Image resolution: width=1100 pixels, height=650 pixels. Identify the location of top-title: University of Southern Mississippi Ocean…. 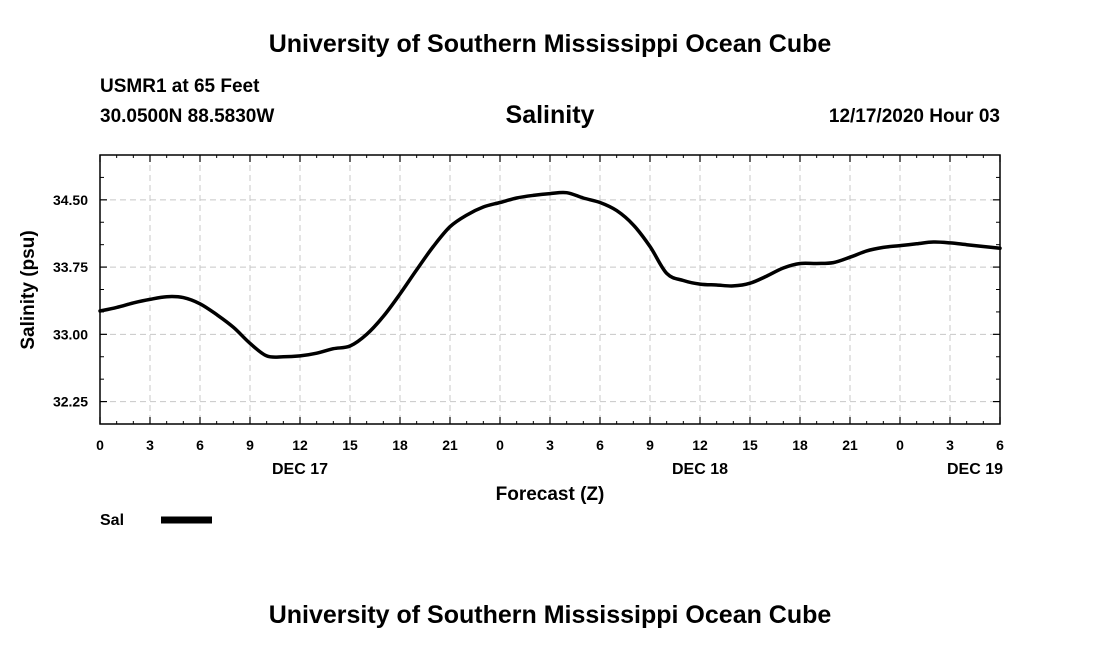
(550, 44).